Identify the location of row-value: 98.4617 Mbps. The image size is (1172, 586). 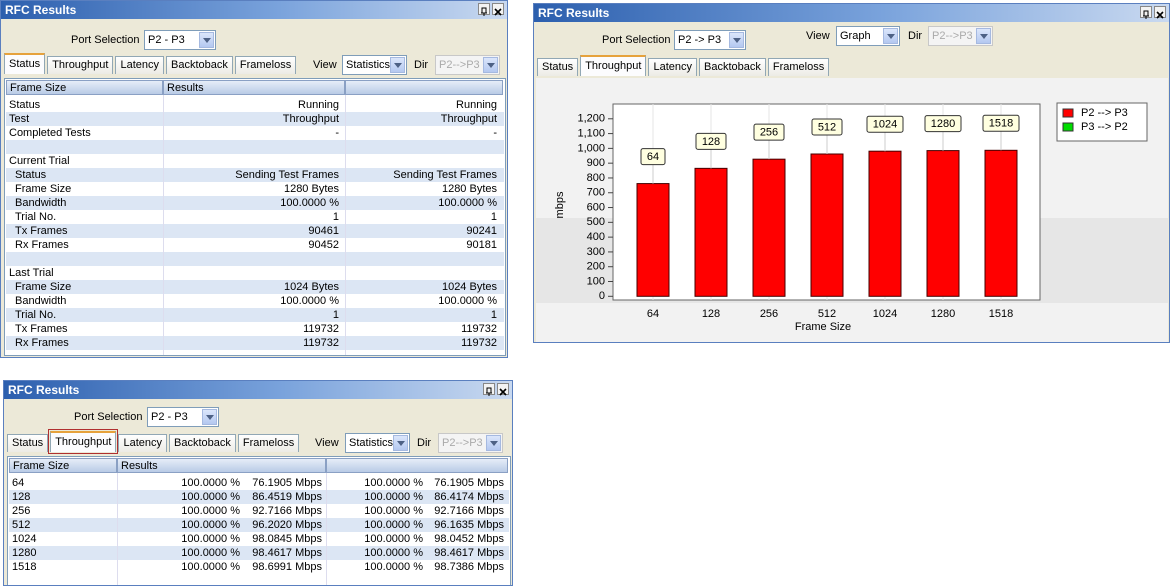
(287, 553).